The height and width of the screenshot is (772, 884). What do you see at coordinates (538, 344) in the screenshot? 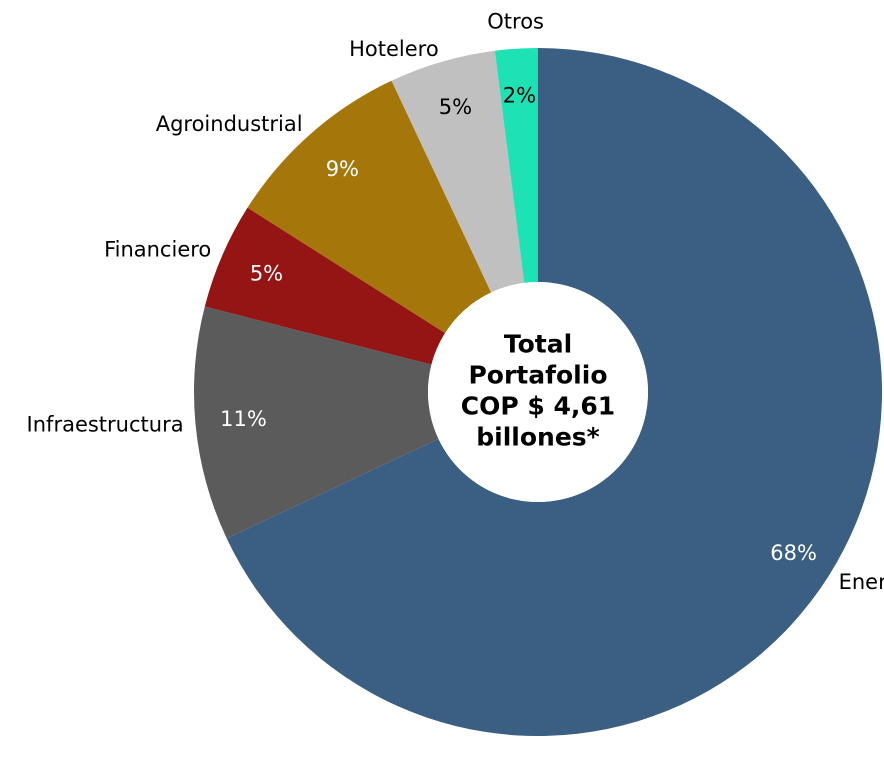
I see `center-label: Total` at bounding box center [538, 344].